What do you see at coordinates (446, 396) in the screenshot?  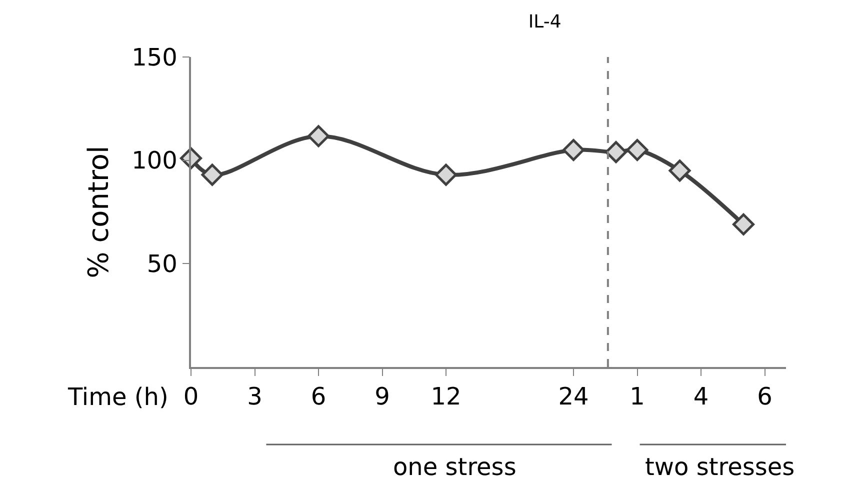 I see `x-tick-label: 12` at bounding box center [446, 396].